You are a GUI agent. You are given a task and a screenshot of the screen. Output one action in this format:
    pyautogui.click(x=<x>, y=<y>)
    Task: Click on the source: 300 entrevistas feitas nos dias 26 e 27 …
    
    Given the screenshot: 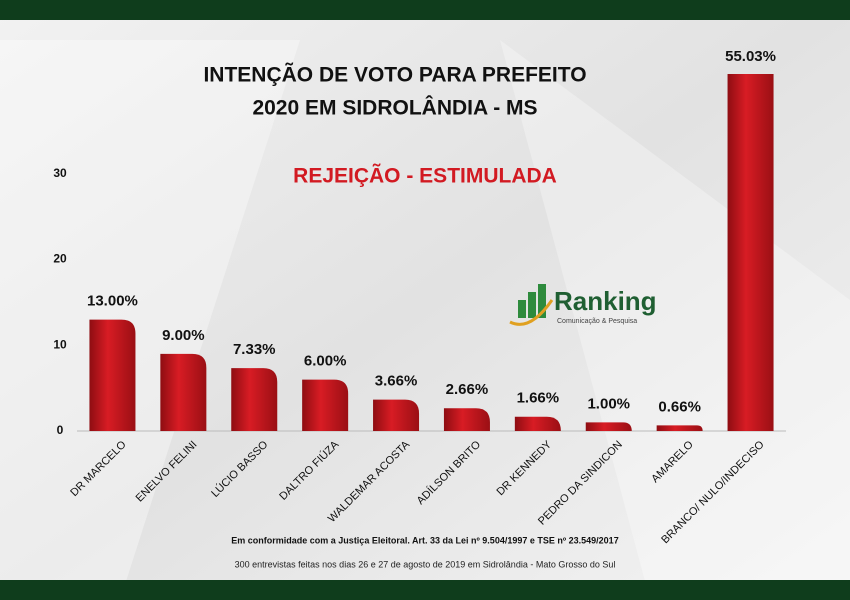 What is the action you would take?
    pyautogui.click(x=425, y=564)
    